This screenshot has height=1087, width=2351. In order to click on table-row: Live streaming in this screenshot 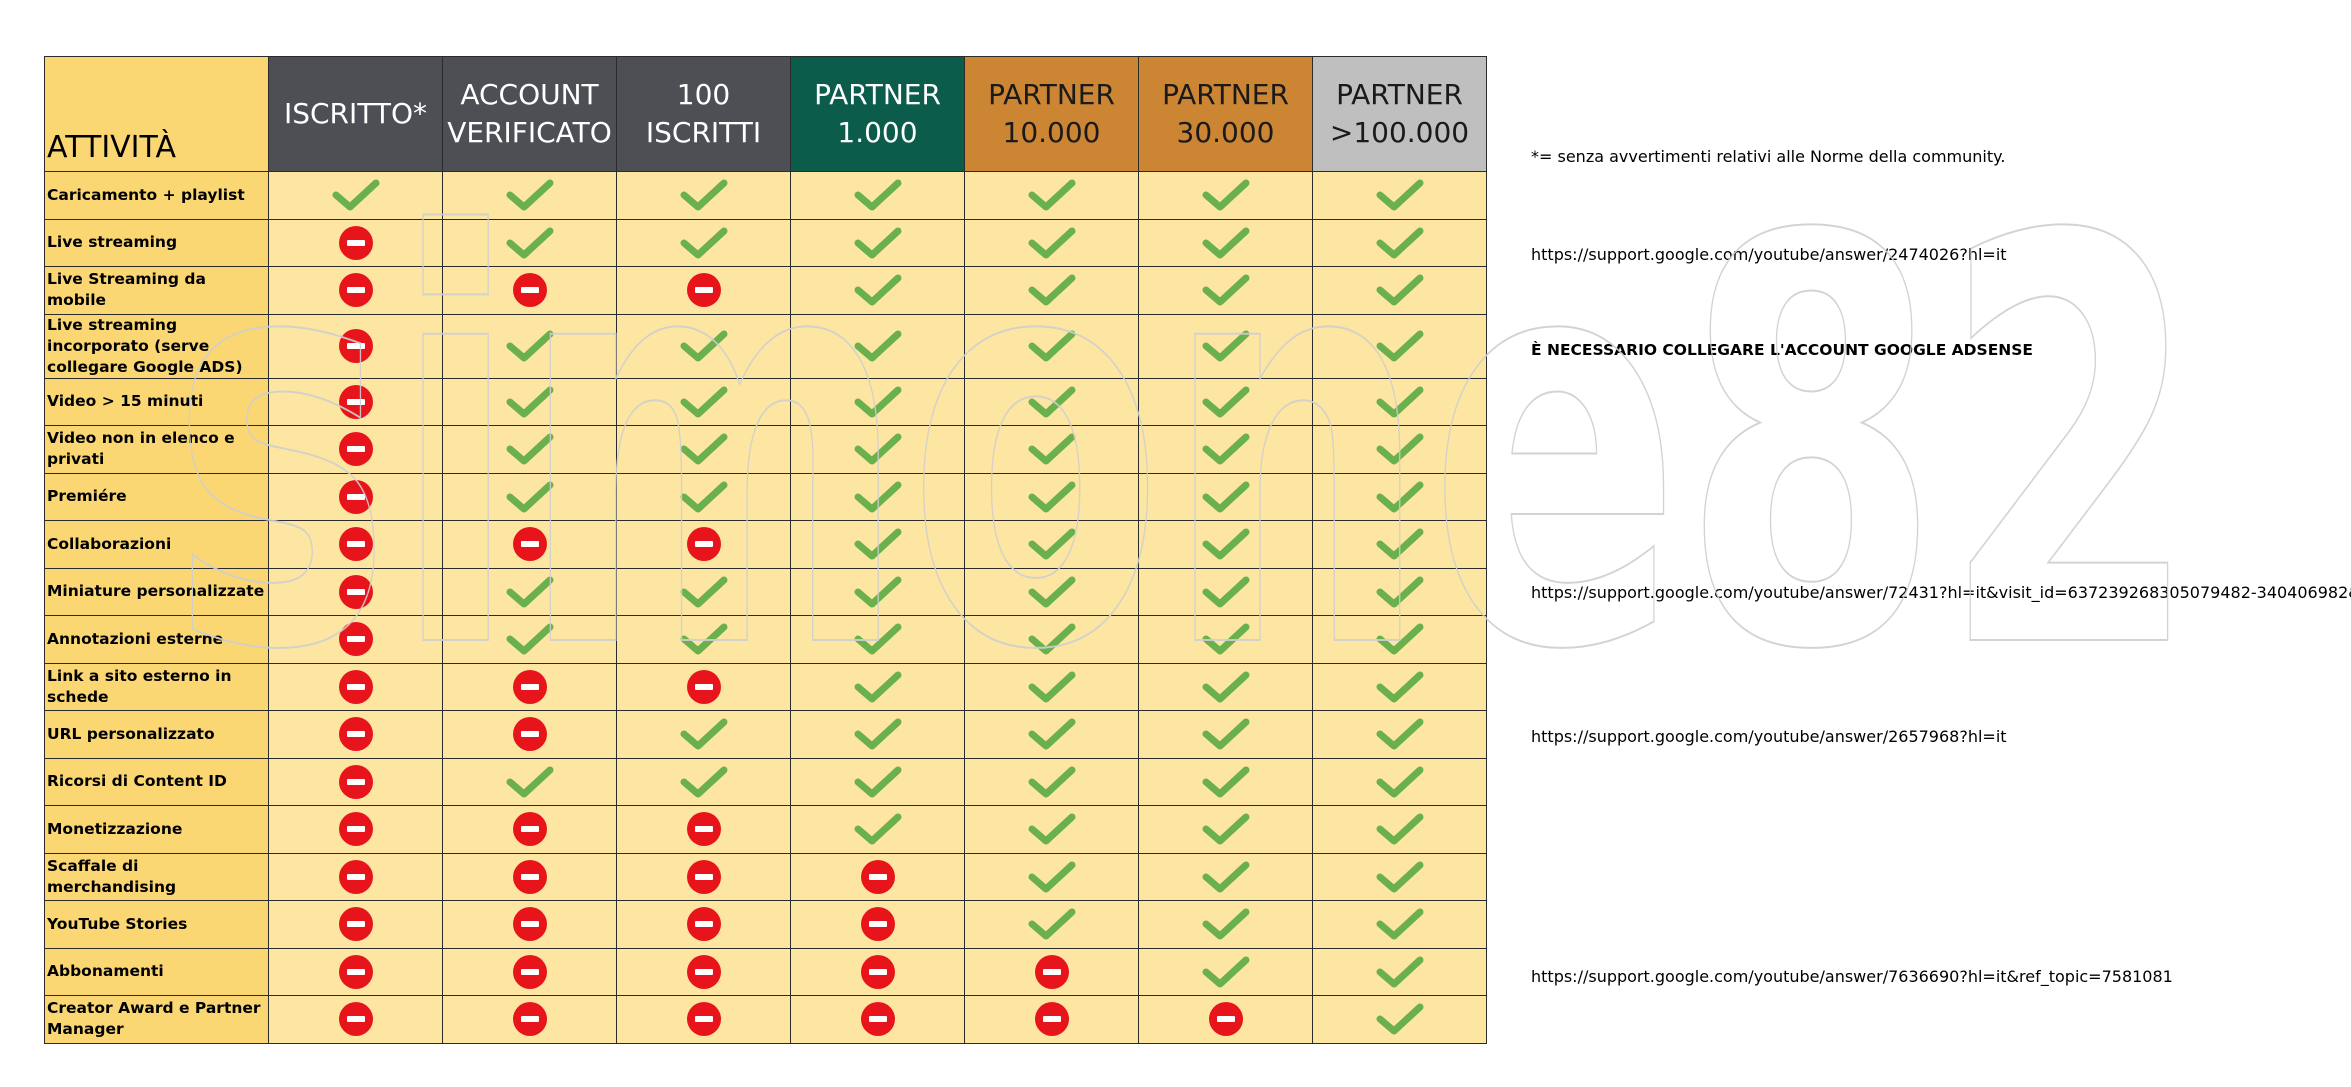, I will do `click(765, 242)`.